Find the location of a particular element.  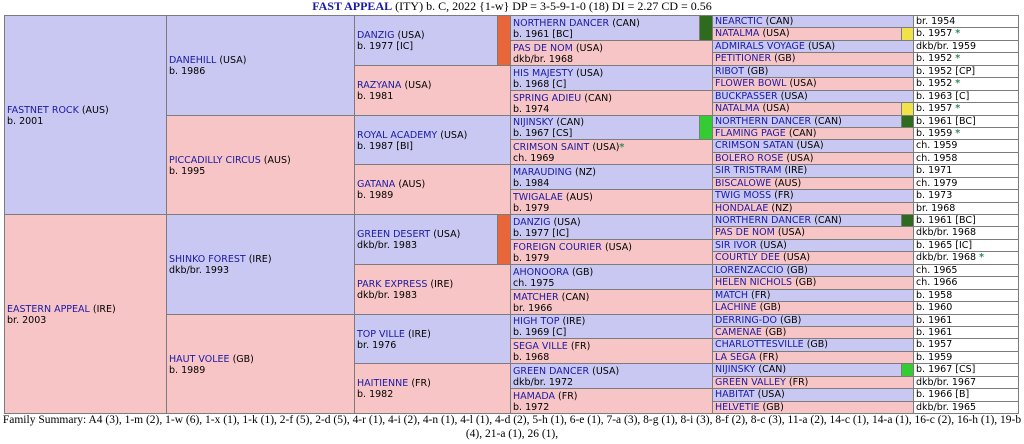

ancestor-name-link: SPRING ADIEU is located at coordinates (547, 98).